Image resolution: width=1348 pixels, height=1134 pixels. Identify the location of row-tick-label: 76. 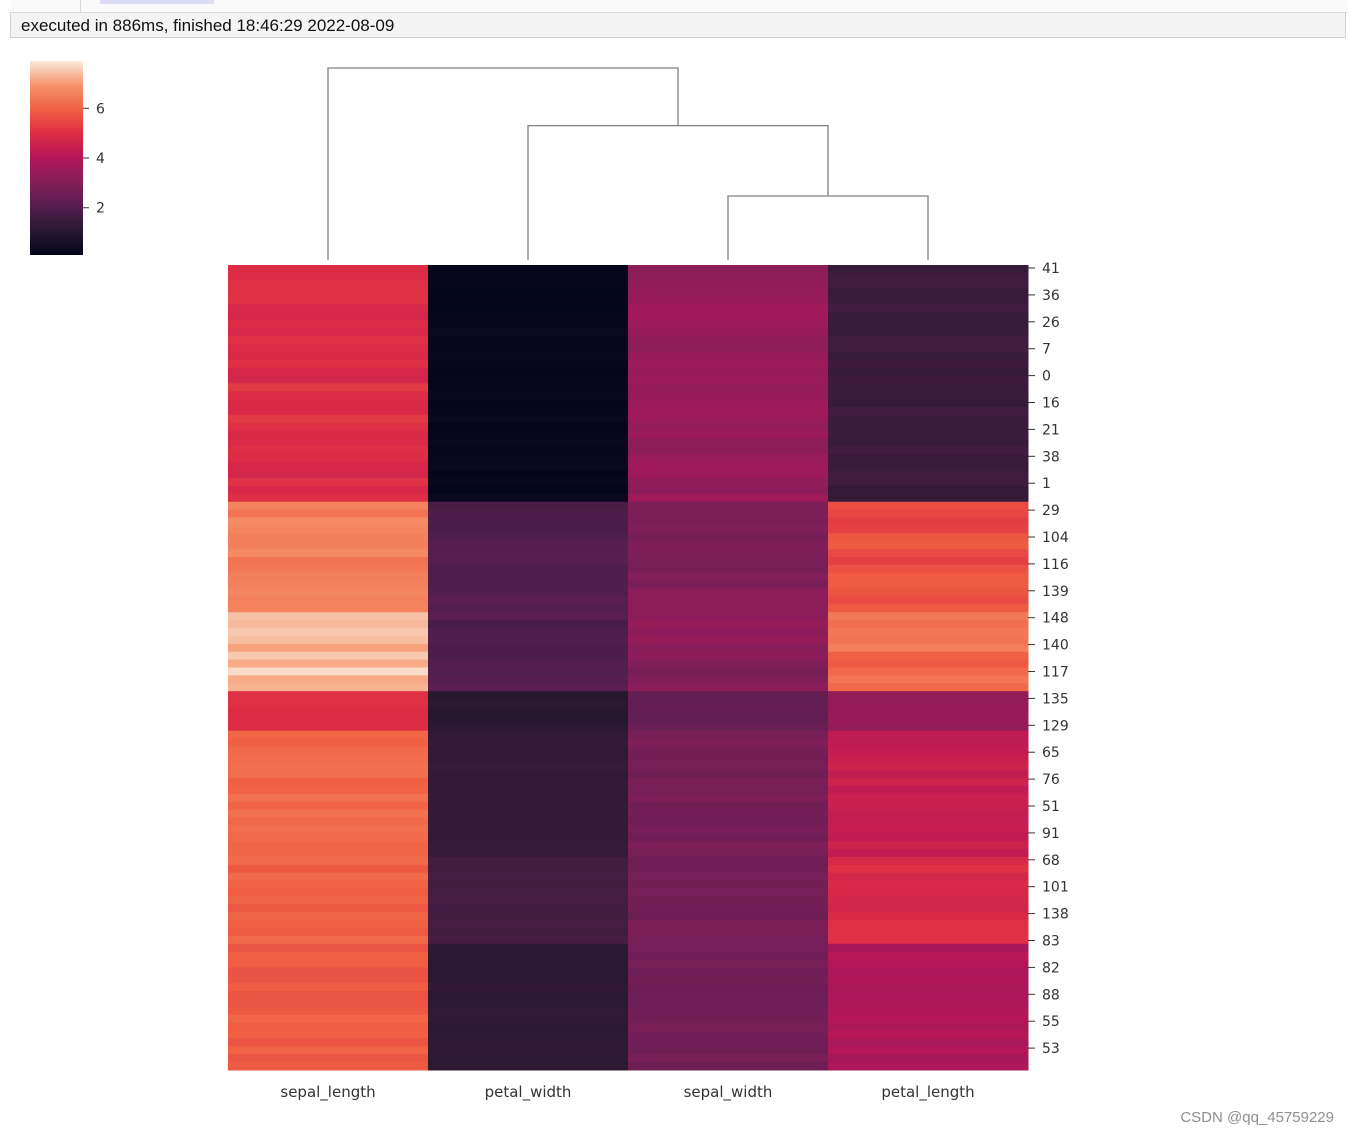
(1051, 780).